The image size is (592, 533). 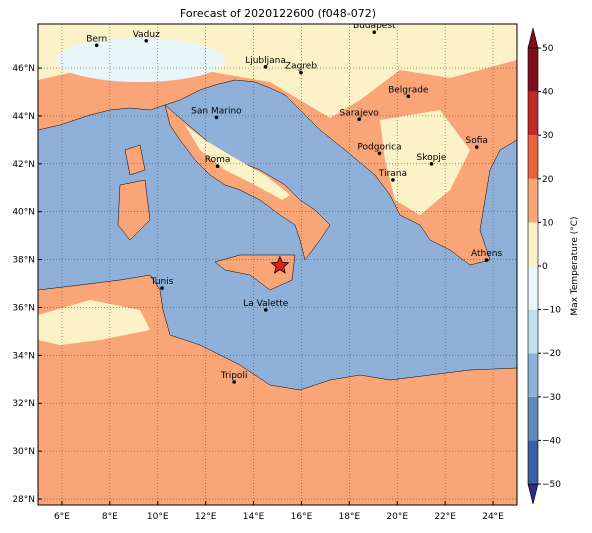 I want to click on colorbar-tick-label: 40, so click(x=548, y=93).